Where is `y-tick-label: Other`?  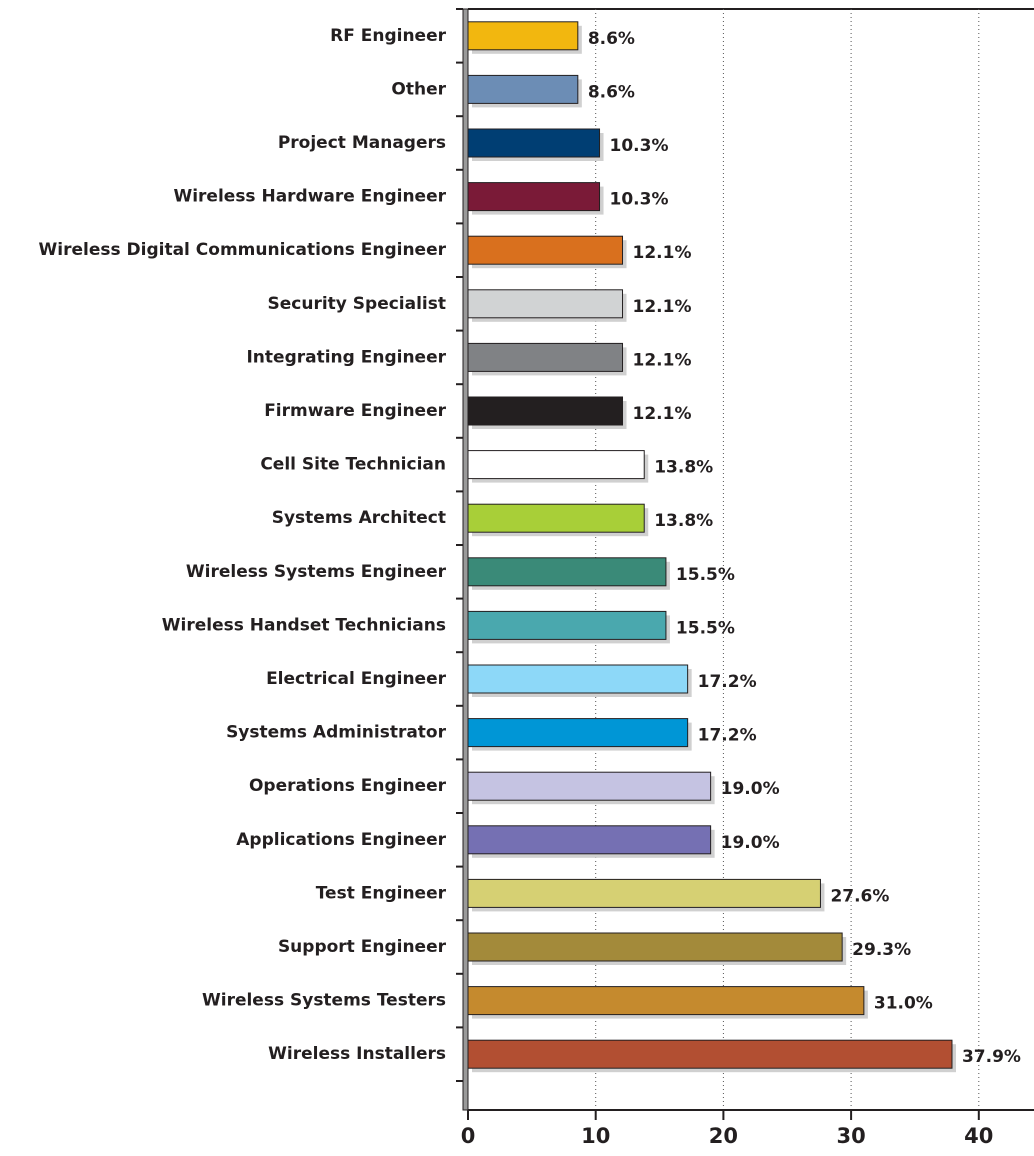
y-tick-label: Other is located at coordinates (418, 89).